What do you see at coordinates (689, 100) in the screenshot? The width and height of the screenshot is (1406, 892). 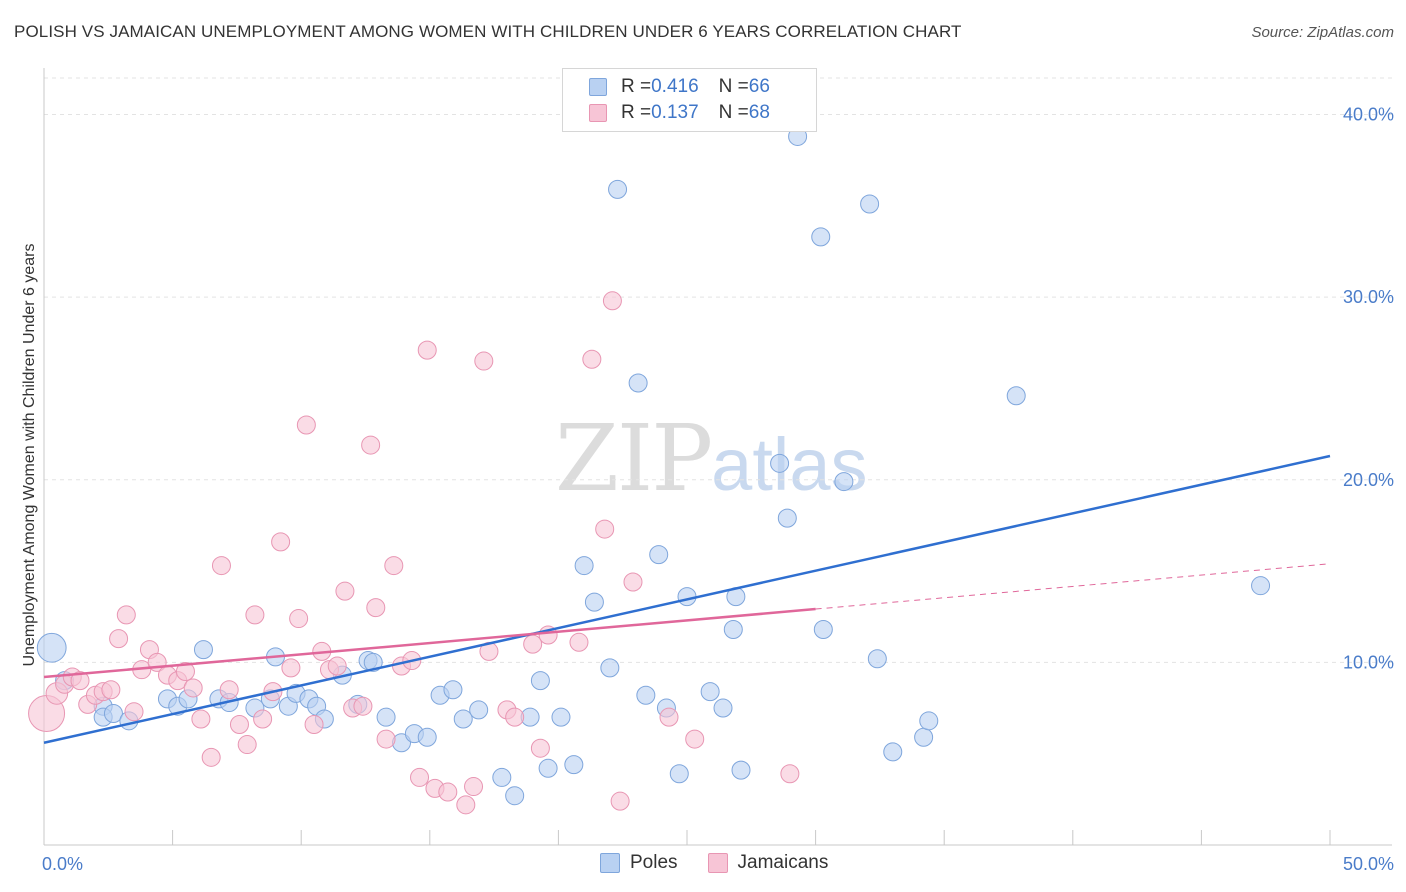 I see `correlation-legend: R = 0.416 N = 66 R = 0.137 N = 68` at bounding box center [689, 100].